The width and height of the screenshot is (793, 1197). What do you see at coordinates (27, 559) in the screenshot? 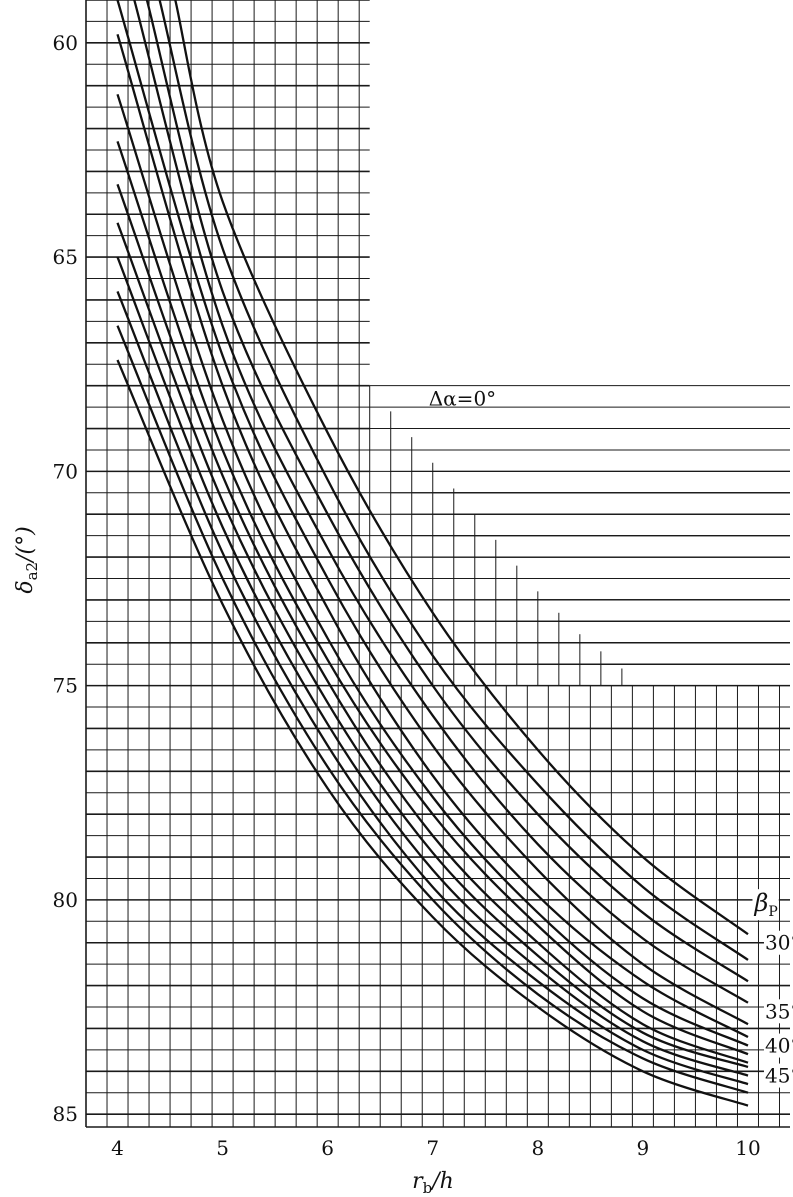
I see `y-axis-label: δa2/(°)` at bounding box center [27, 559].